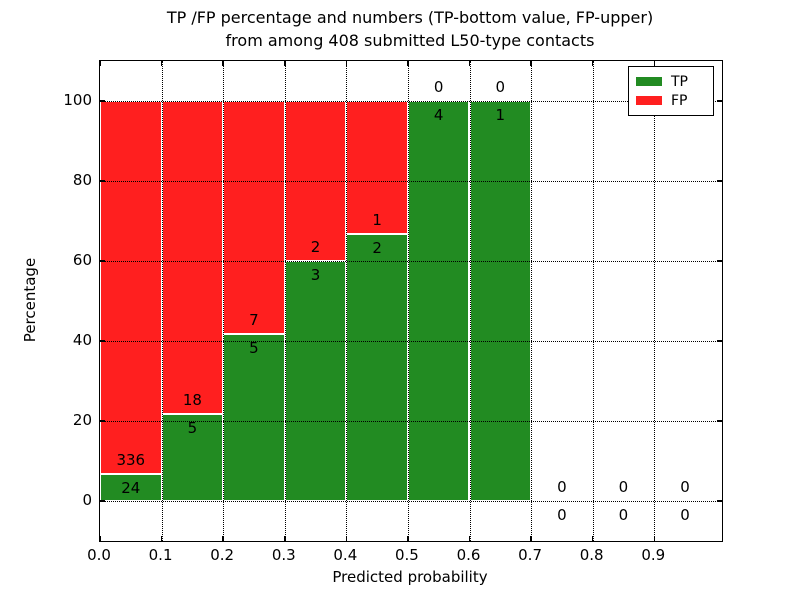  What do you see at coordinates (410, 577) in the screenshot?
I see `x-axis-label: Predicted probability` at bounding box center [410, 577].